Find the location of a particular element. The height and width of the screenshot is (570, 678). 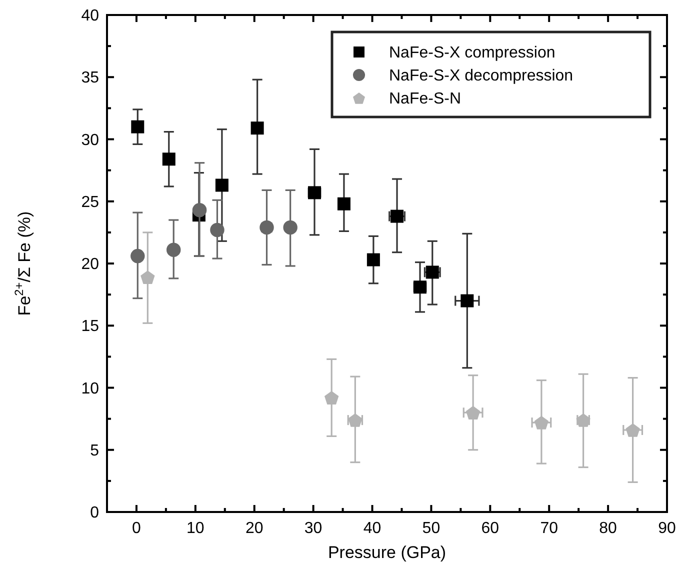

x-tick-label: 10 is located at coordinates (195, 528).